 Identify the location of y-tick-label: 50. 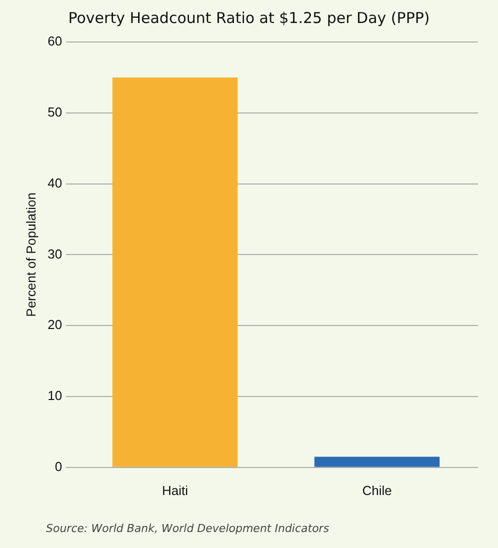
(55, 112).